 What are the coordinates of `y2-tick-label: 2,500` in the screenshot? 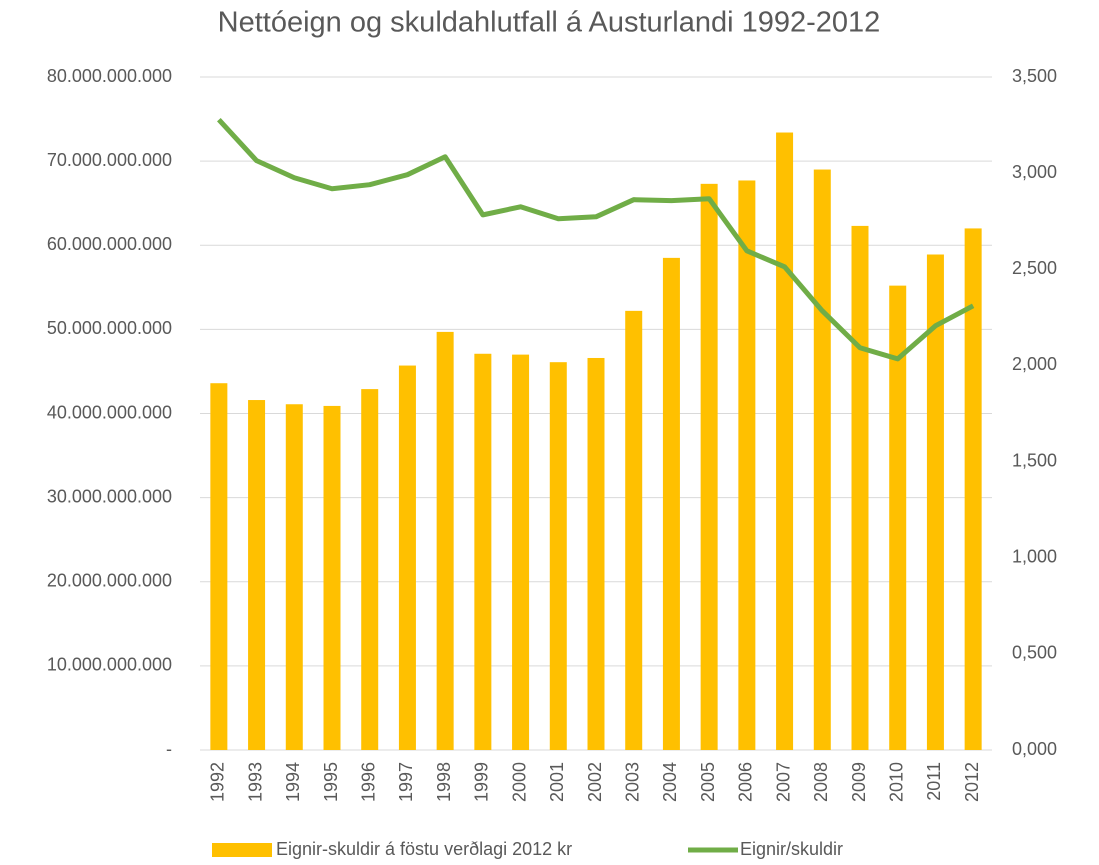 It's located at (1034, 268).